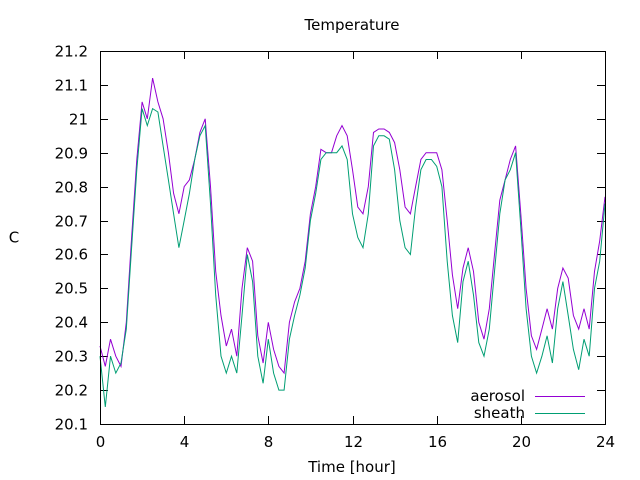 The width and height of the screenshot is (640, 480). What do you see at coordinates (499, 413) in the screenshot?
I see `legend-label-sheath: sheath` at bounding box center [499, 413].